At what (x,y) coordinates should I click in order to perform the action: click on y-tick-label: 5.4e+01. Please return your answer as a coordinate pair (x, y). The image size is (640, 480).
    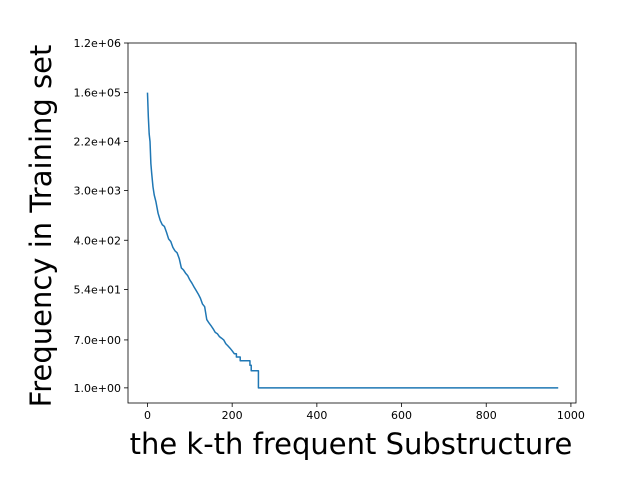
    Looking at the image, I should click on (97, 290).